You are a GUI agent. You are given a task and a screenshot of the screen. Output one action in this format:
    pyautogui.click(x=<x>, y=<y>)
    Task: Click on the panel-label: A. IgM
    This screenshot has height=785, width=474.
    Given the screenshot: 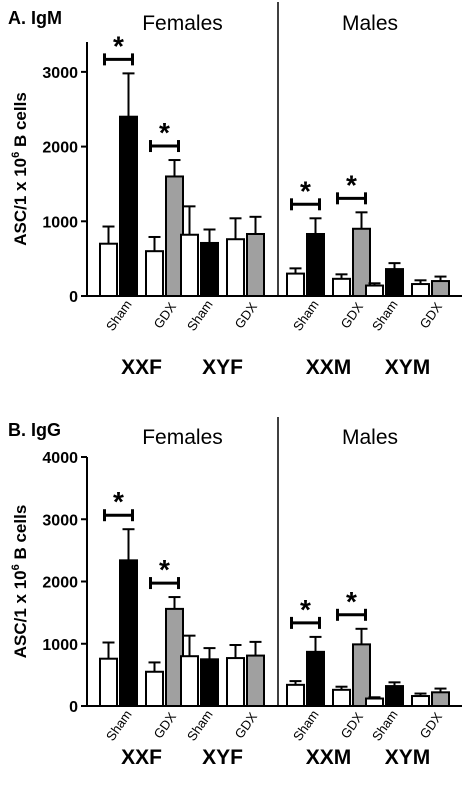 What is the action you would take?
    pyautogui.click(x=35, y=18)
    